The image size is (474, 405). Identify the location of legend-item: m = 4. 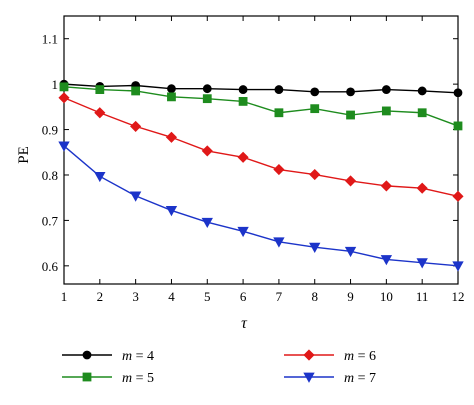
(108, 356).